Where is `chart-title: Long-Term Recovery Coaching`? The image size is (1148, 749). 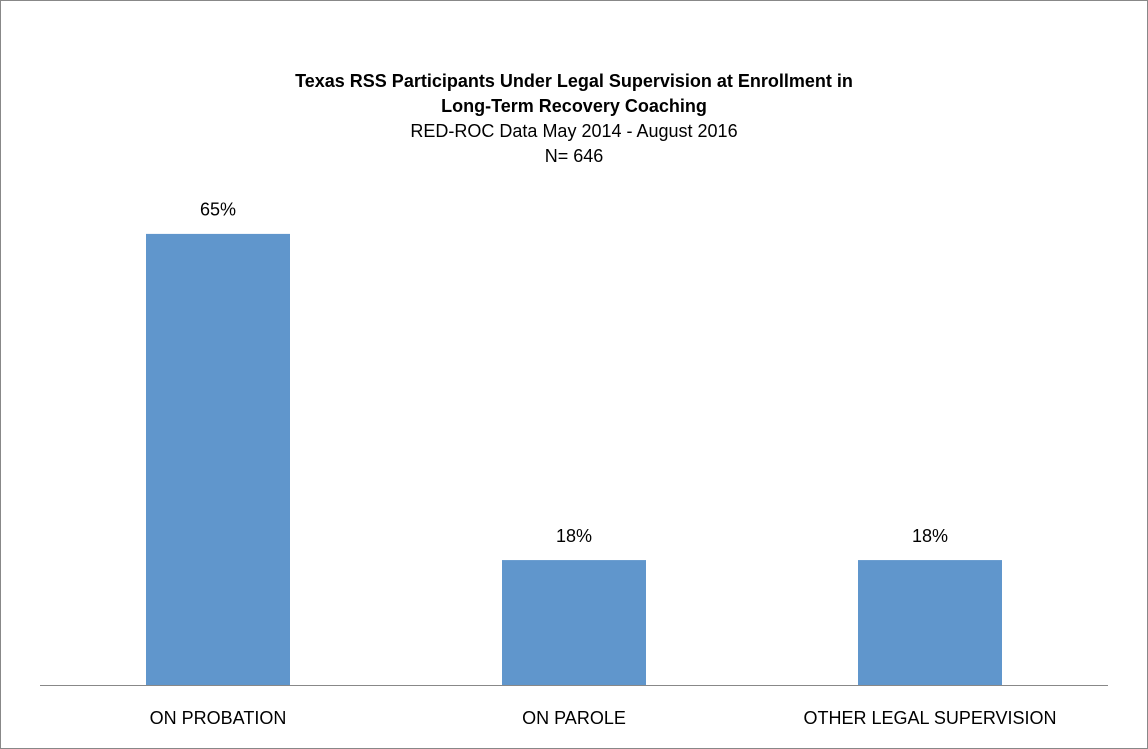
chart-title: Long-Term Recovery Coaching is located at coordinates (574, 106).